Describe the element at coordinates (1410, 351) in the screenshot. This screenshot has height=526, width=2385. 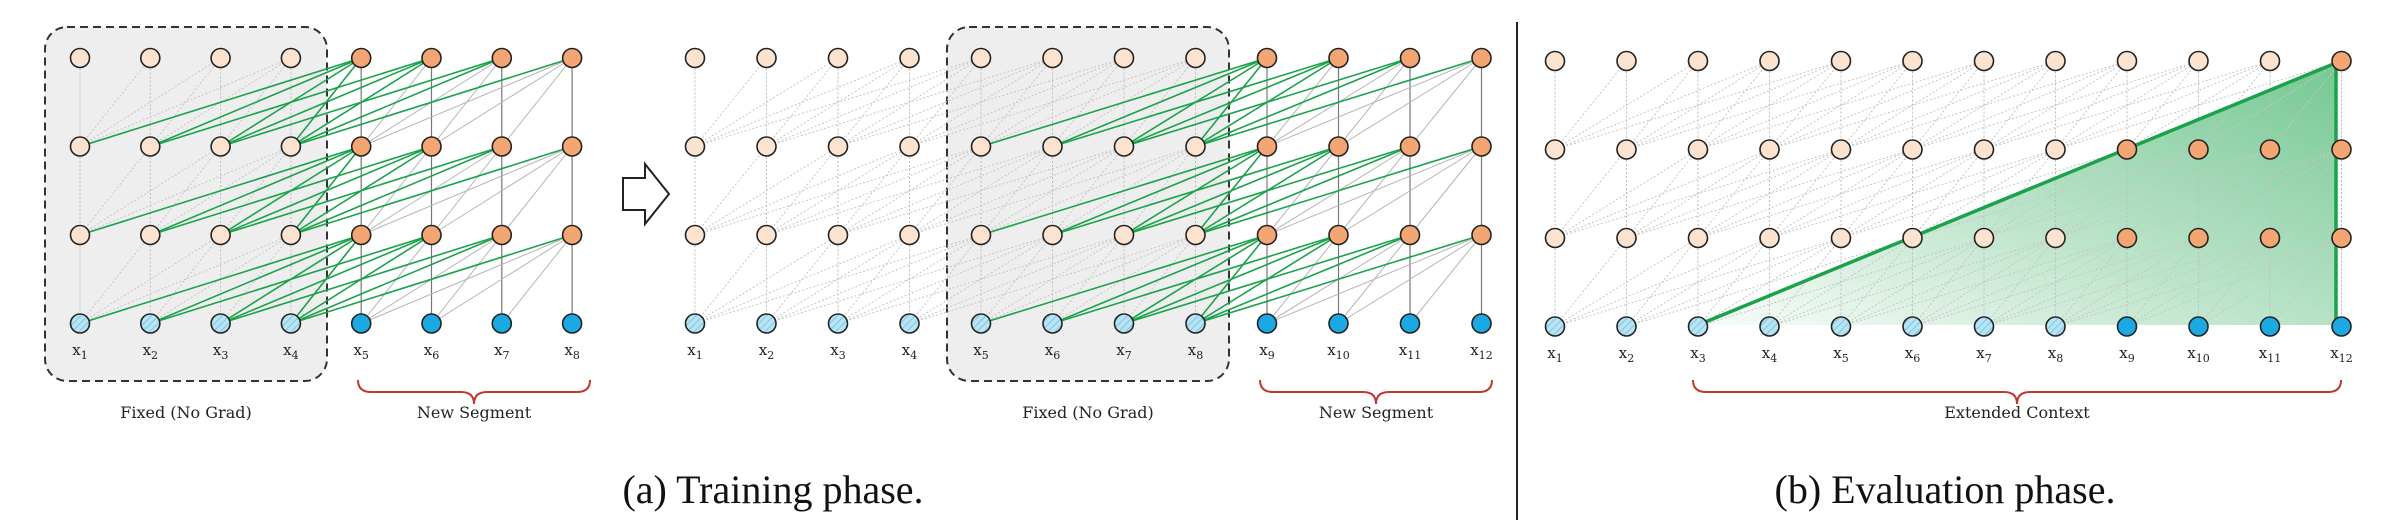
I see `token-label: x11` at that location.